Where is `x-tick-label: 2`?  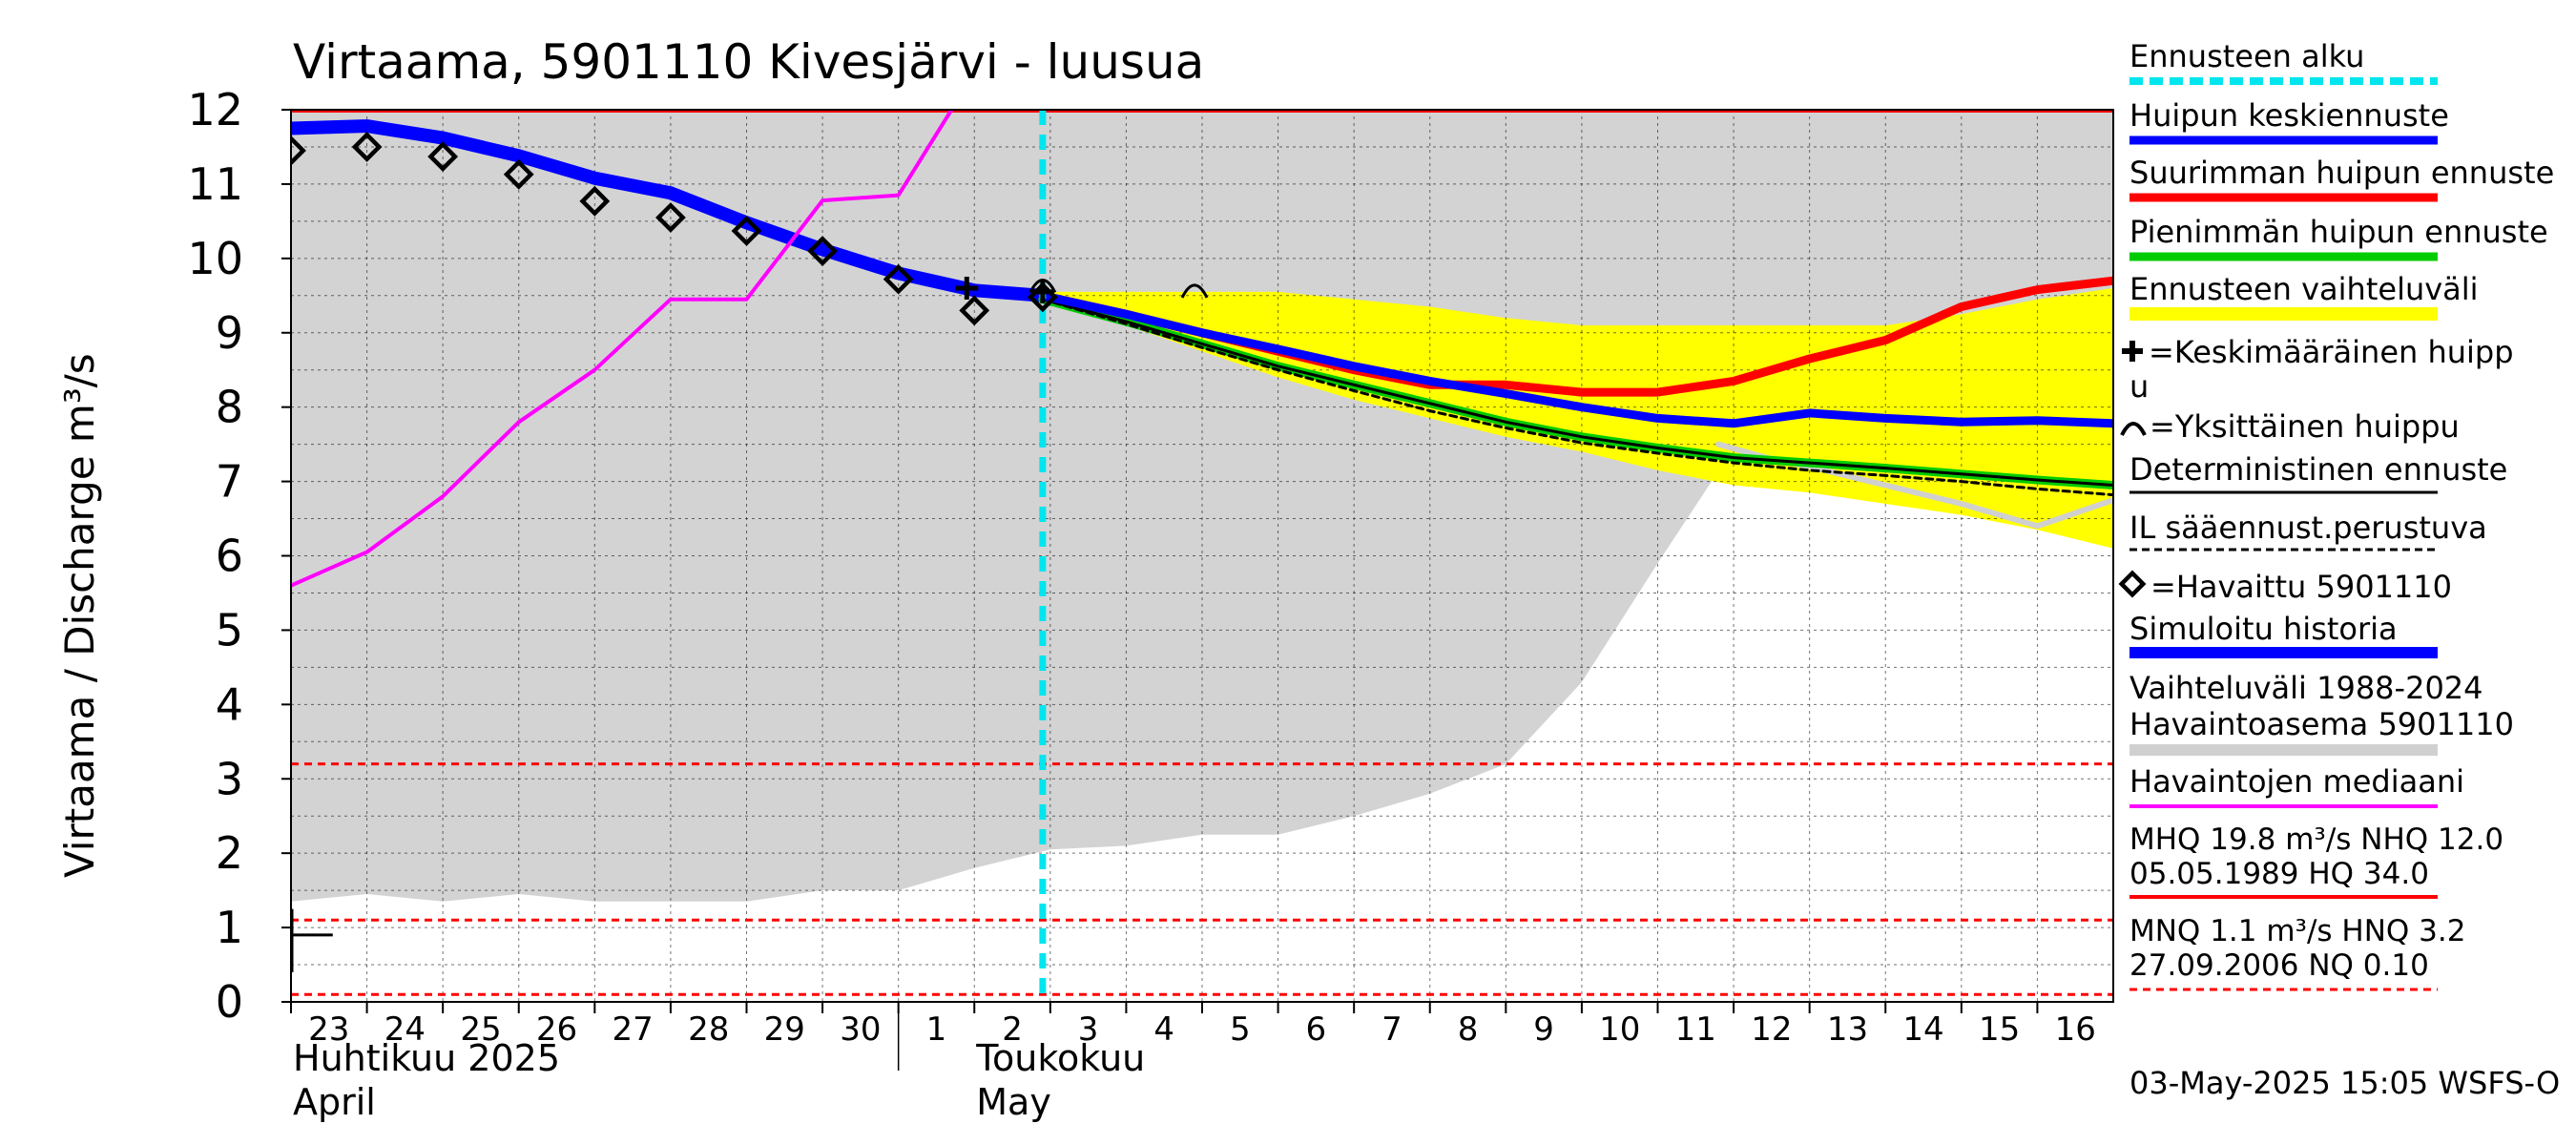
x-tick-label: 2 is located at coordinates (1012, 1029).